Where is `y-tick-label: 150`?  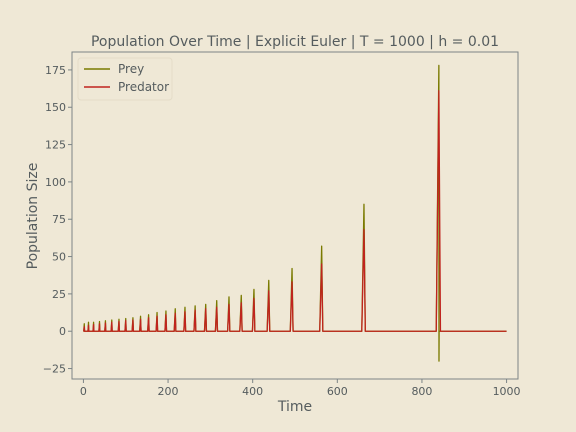
y-tick-label: 150 is located at coordinates (55, 107).